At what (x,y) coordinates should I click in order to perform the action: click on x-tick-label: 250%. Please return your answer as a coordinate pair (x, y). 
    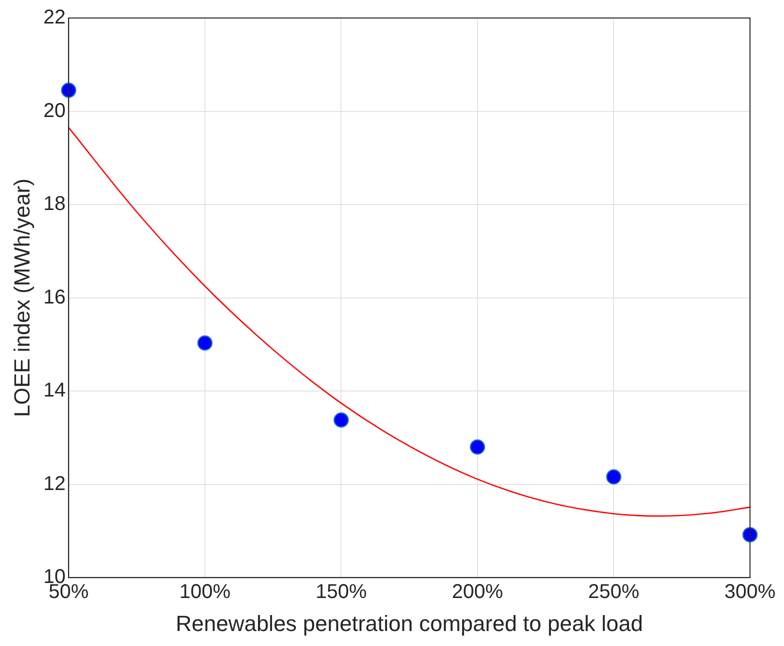
    Looking at the image, I should click on (614, 592).